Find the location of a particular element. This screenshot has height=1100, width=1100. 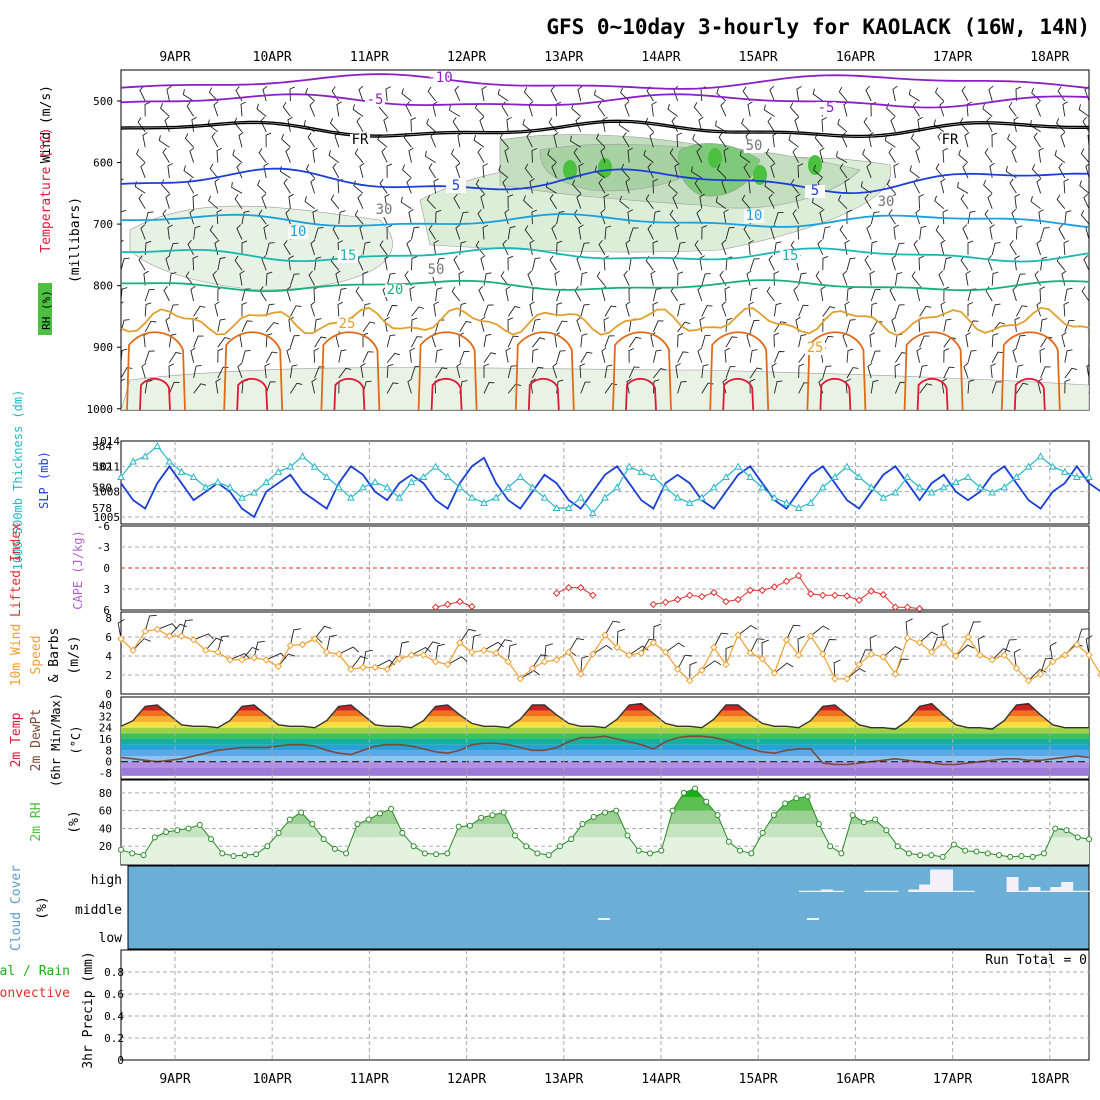

wind-speed-line is located at coordinates (610, 655).